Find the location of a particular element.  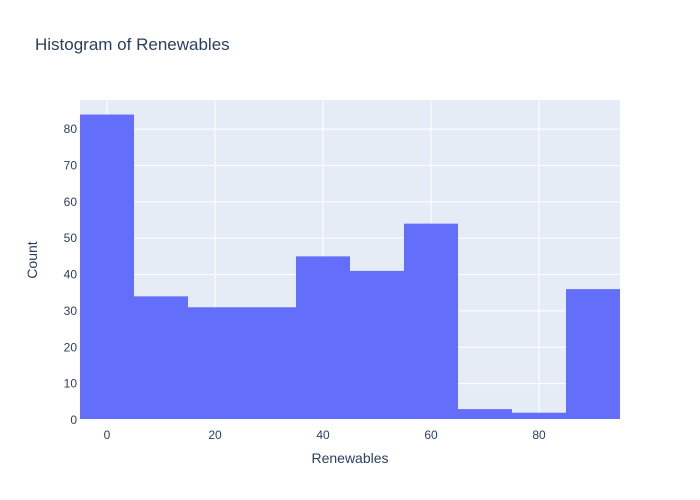

y-tick-label: 0 is located at coordinates (73, 420).